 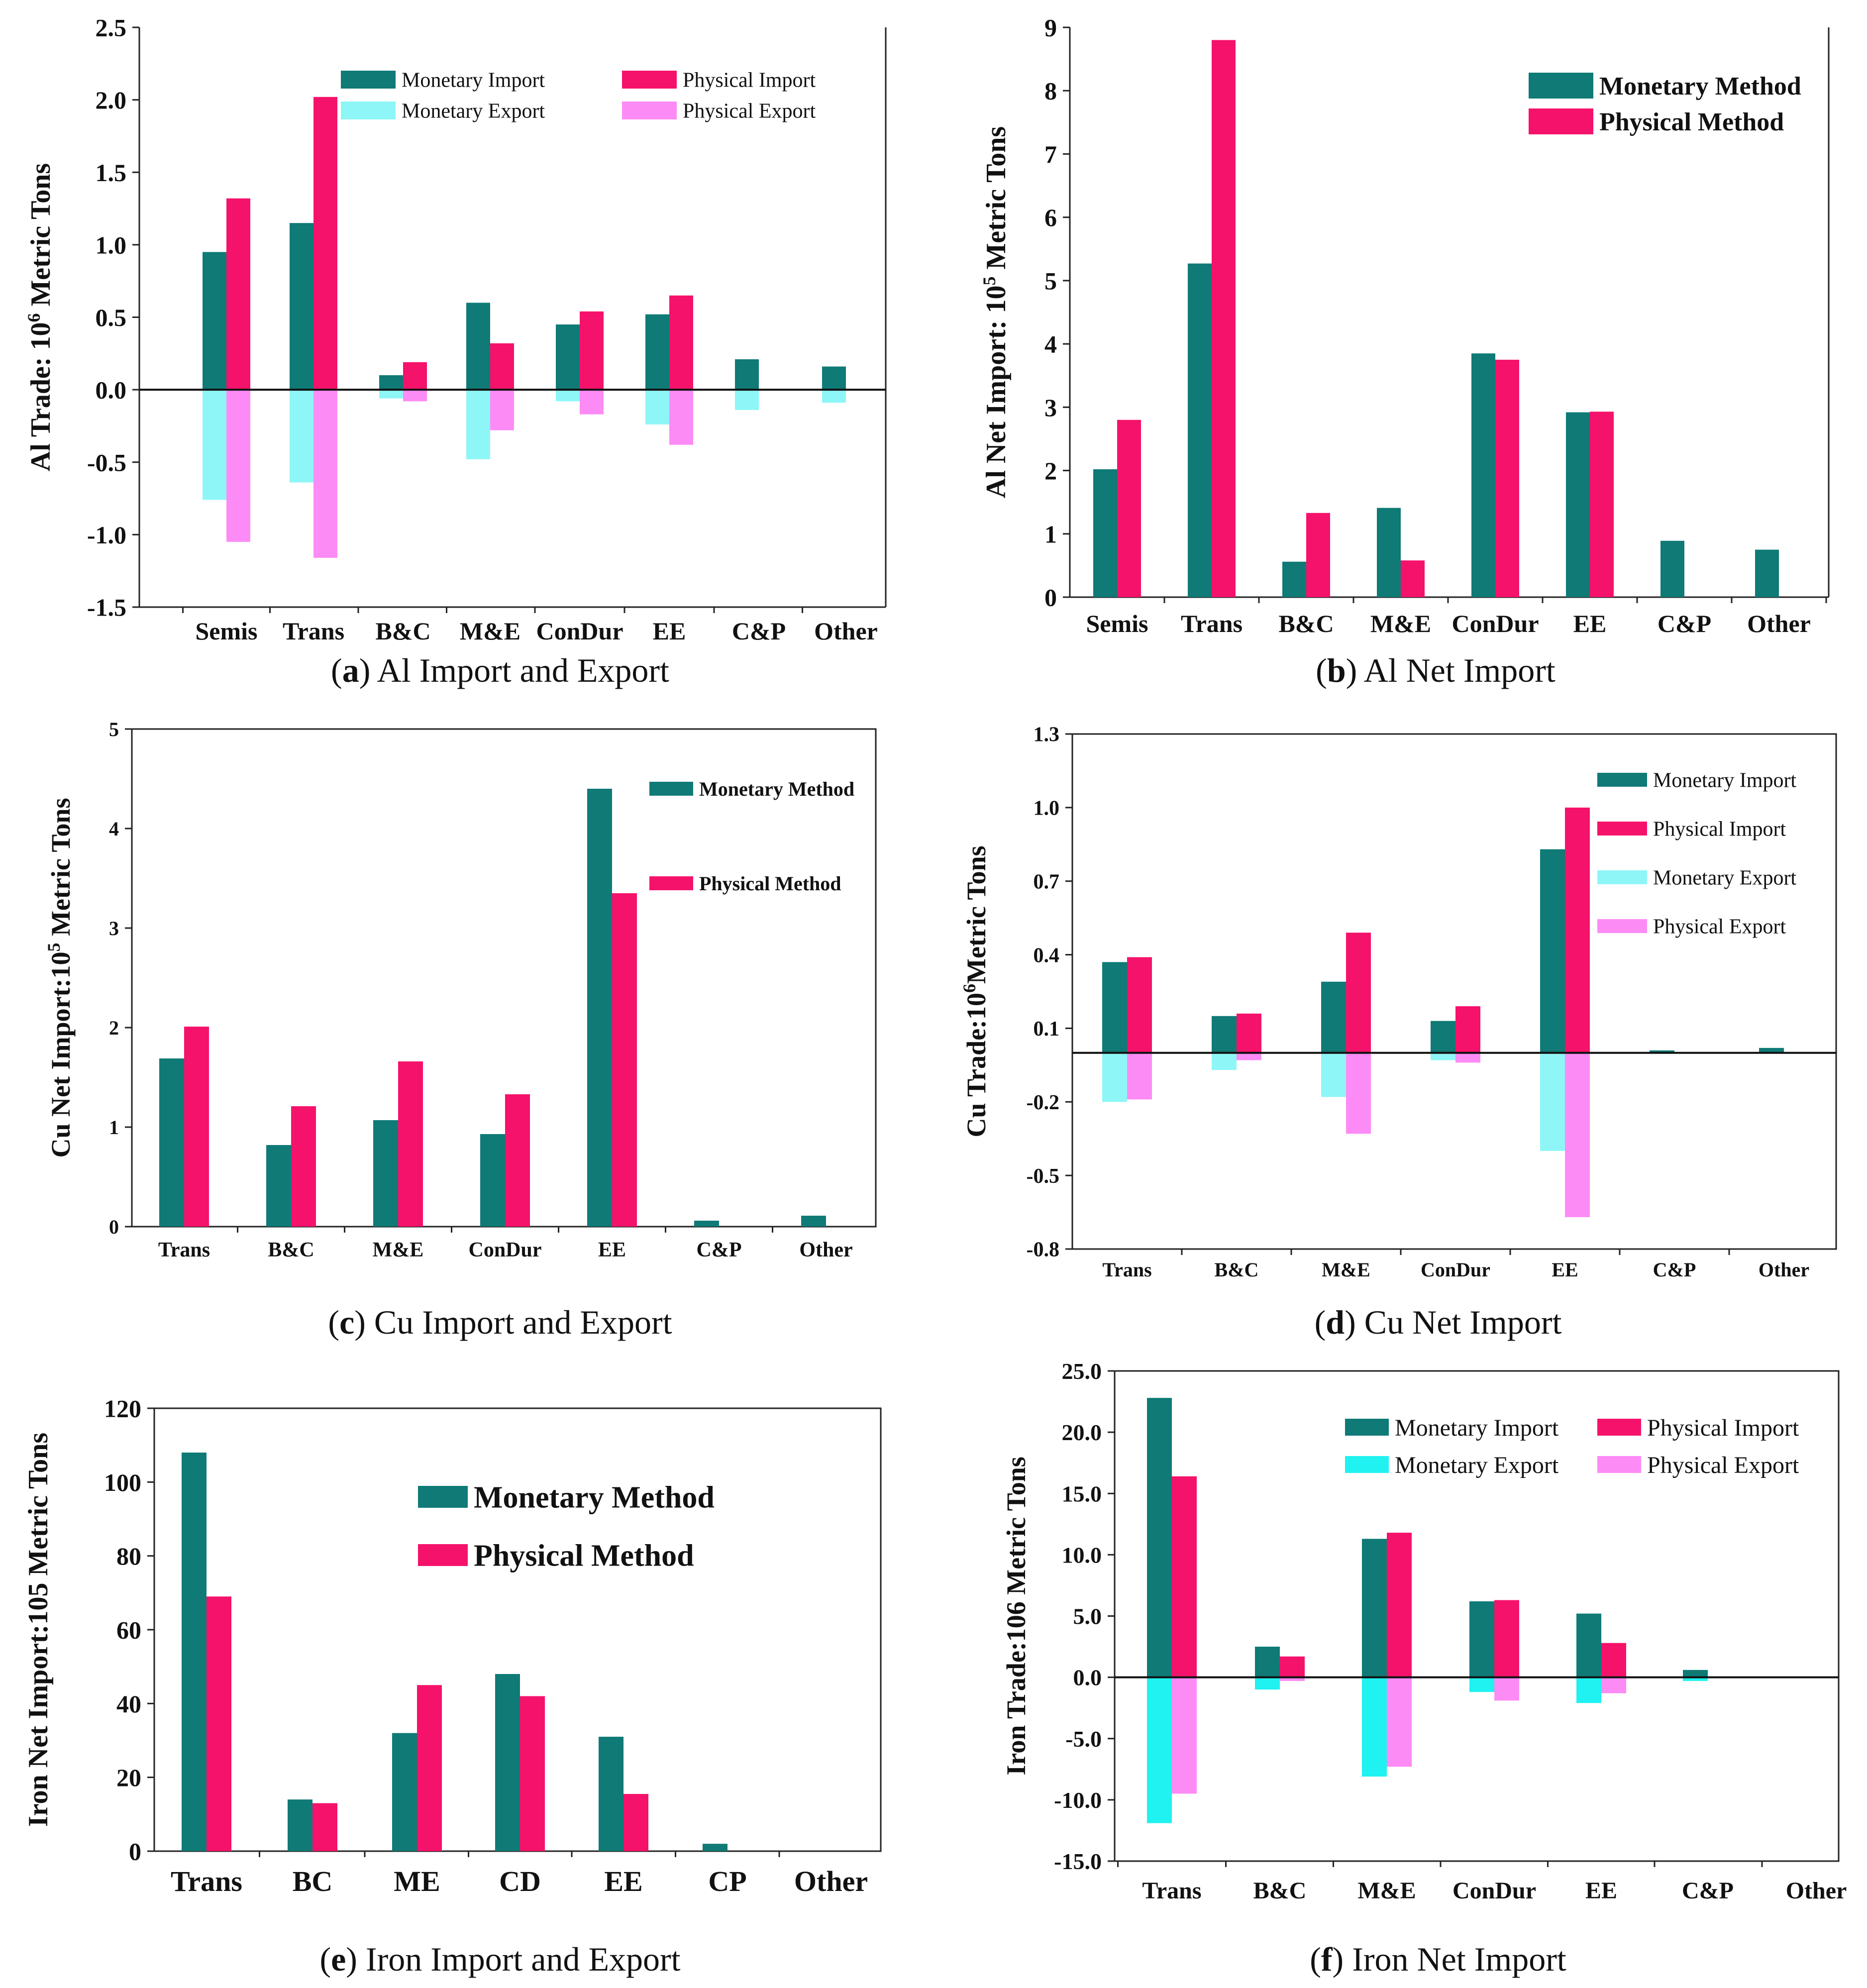 What do you see at coordinates (1043, 1102) in the screenshot?
I see `y-tick-label: -0.2` at bounding box center [1043, 1102].